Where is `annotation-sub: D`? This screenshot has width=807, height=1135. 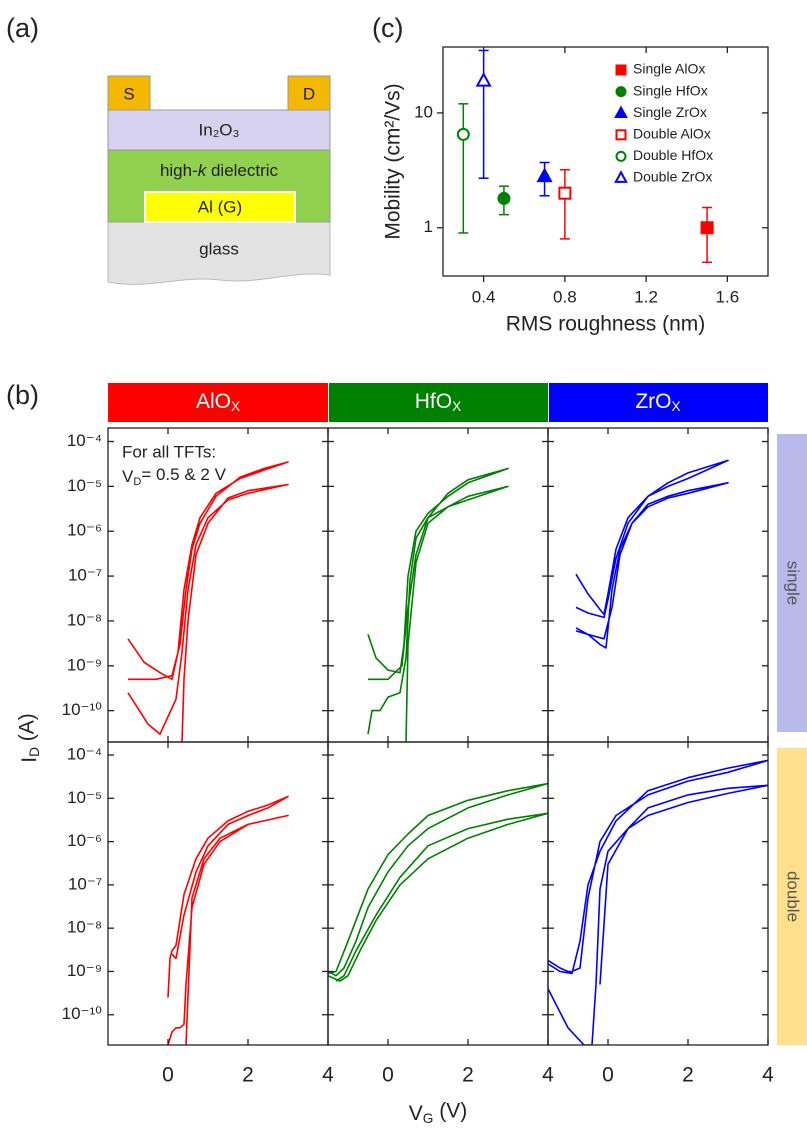
annotation-sub: D is located at coordinates (137, 482).